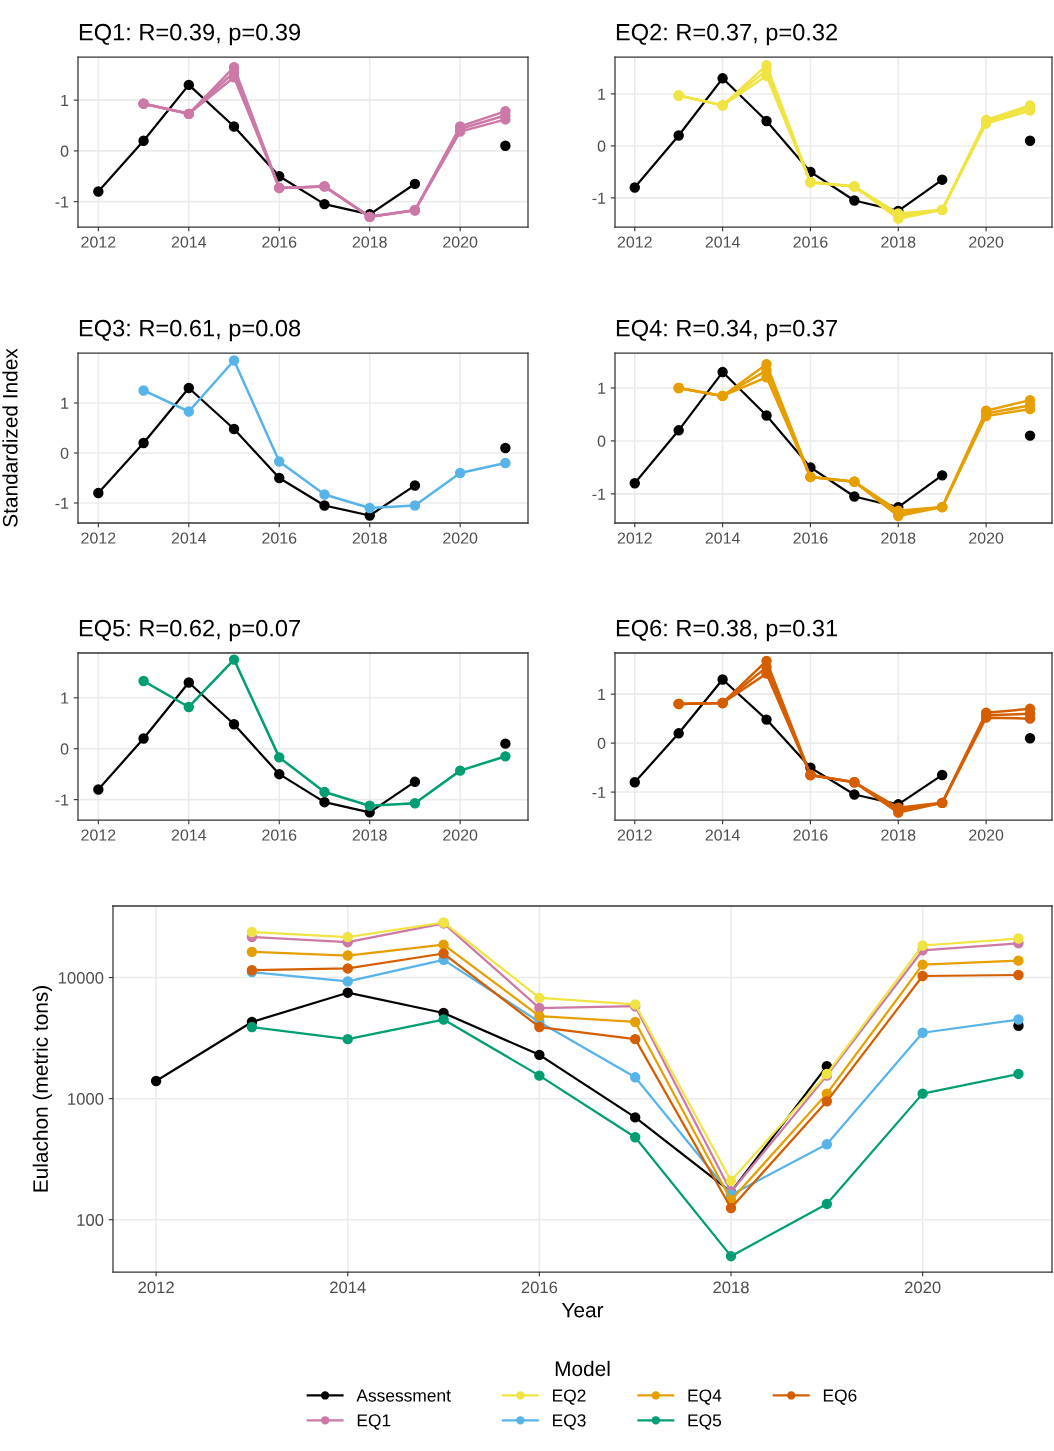 This screenshot has width=1054, height=1451. What do you see at coordinates (569, 1397) in the screenshot?
I see `legend-label: EQ2` at bounding box center [569, 1397].